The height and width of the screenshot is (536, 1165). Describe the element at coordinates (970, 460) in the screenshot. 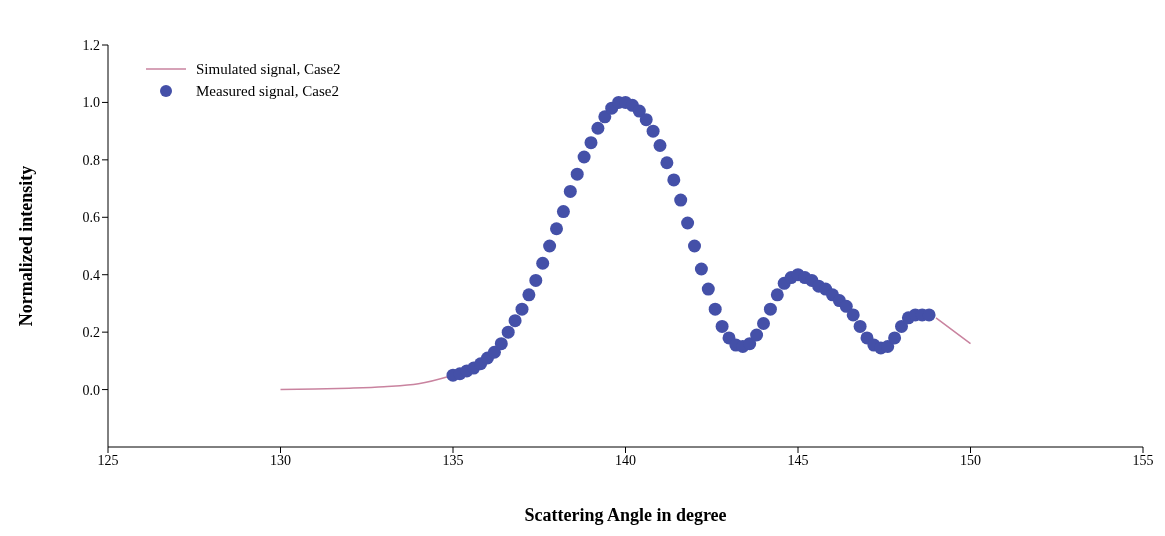

I see `x-tick-label: 150` at that location.